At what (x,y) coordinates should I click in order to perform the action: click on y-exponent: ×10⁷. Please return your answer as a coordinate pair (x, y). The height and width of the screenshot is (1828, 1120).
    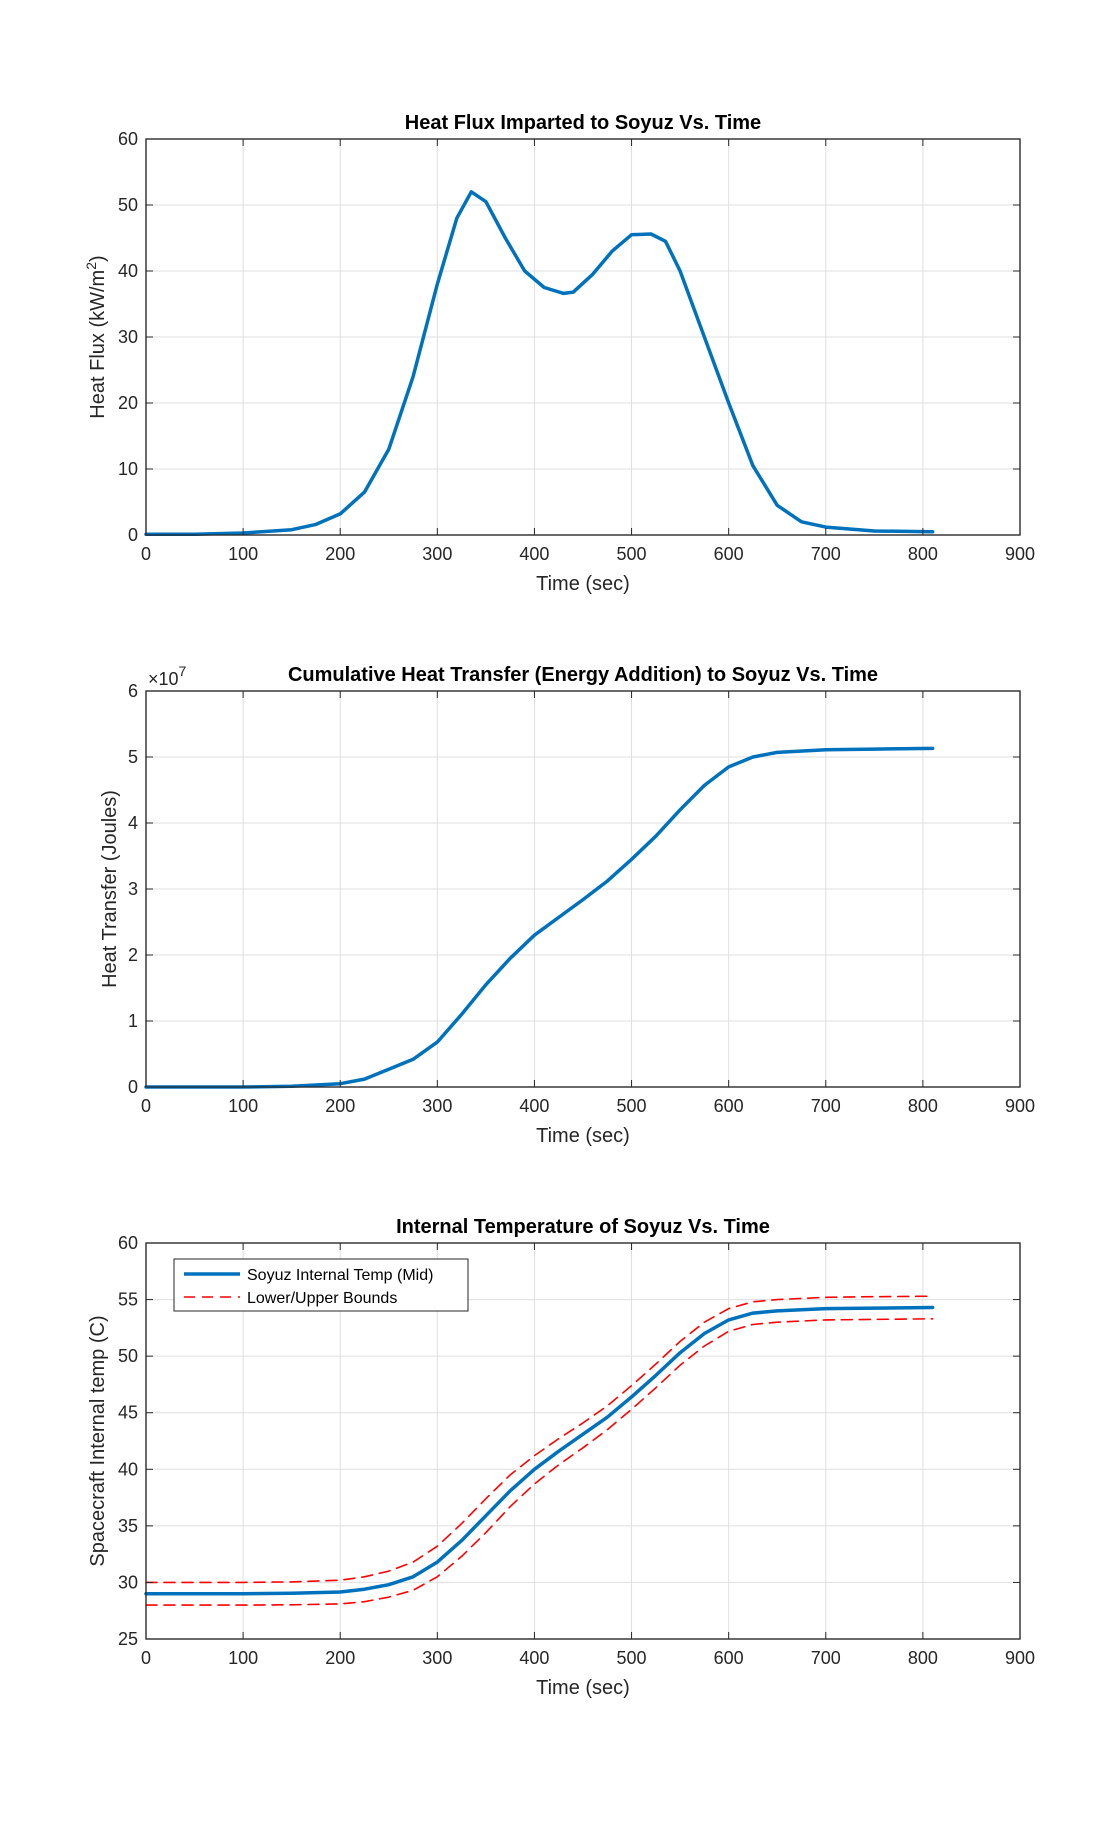
    Looking at the image, I should click on (167, 676).